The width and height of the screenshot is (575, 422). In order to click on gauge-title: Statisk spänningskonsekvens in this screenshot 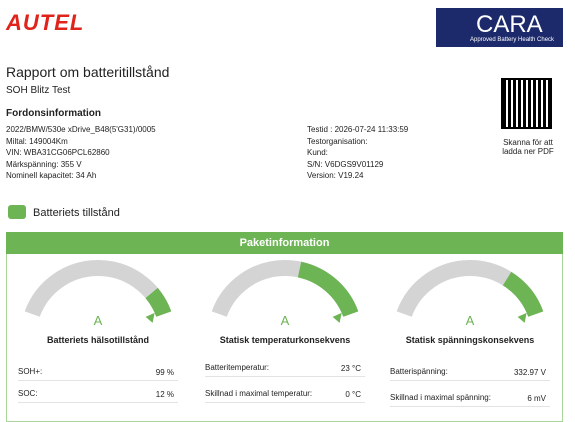, I will do `click(470, 340)`.